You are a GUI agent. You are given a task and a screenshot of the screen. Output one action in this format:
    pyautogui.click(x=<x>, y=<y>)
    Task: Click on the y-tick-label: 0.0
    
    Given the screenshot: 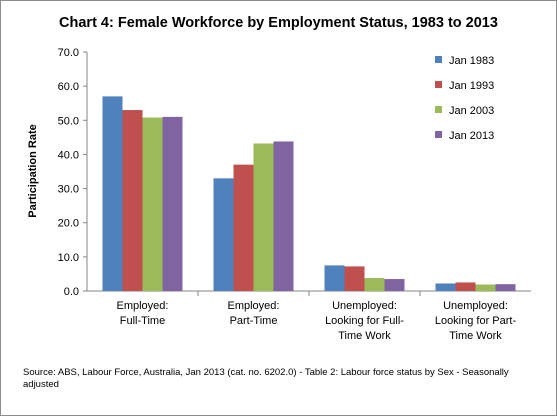 What is the action you would take?
    pyautogui.click(x=71, y=292)
    